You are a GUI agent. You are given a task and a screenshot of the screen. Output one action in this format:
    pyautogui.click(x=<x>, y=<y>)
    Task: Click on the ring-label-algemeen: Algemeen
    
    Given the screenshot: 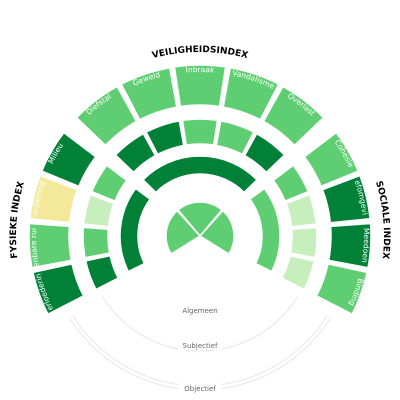 What is the action you would take?
    pyautogui.click(x=199, y=311)
    